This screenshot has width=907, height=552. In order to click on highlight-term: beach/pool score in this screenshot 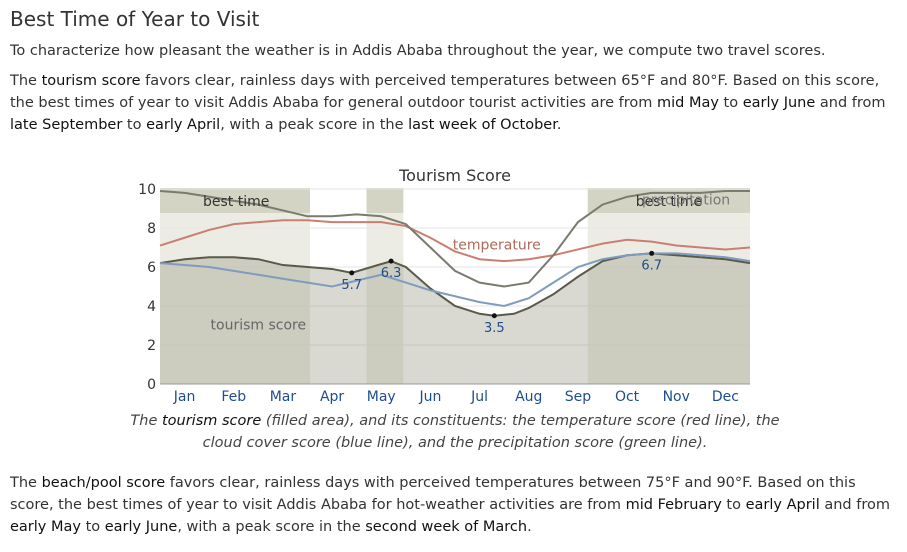, I will do `click(103, 483)`.